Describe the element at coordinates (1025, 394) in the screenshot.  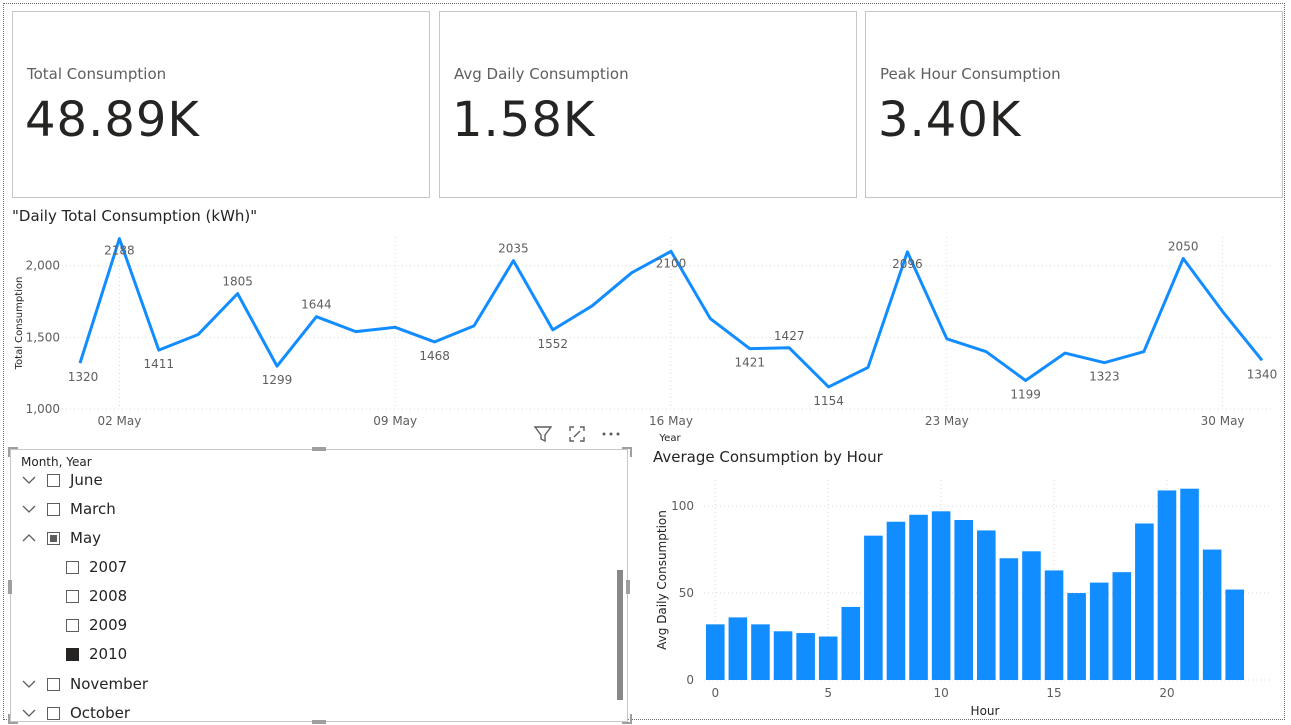
I see `data-label: 1199` at that location.